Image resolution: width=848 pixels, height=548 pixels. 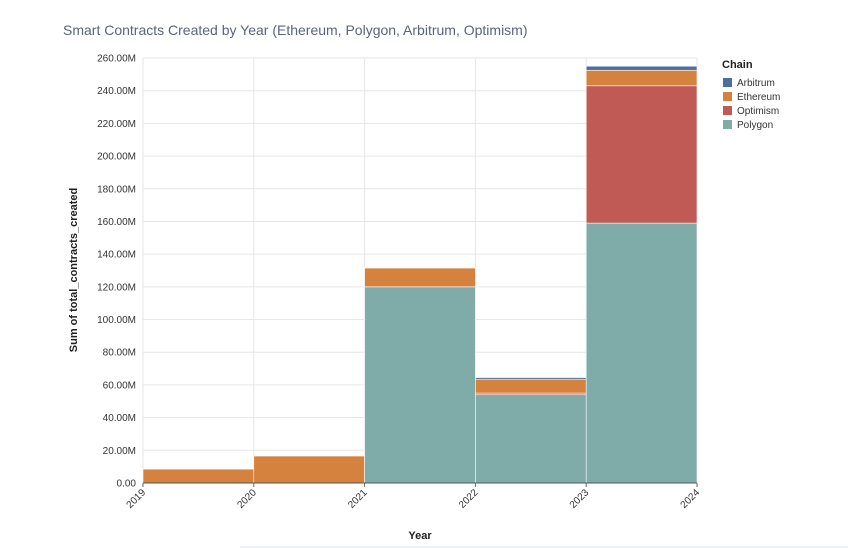 What do you see at coordinates (119, 418) in the screenshot?
I see `y-tick-label: 40.00M` at bounding box center [119, 418].